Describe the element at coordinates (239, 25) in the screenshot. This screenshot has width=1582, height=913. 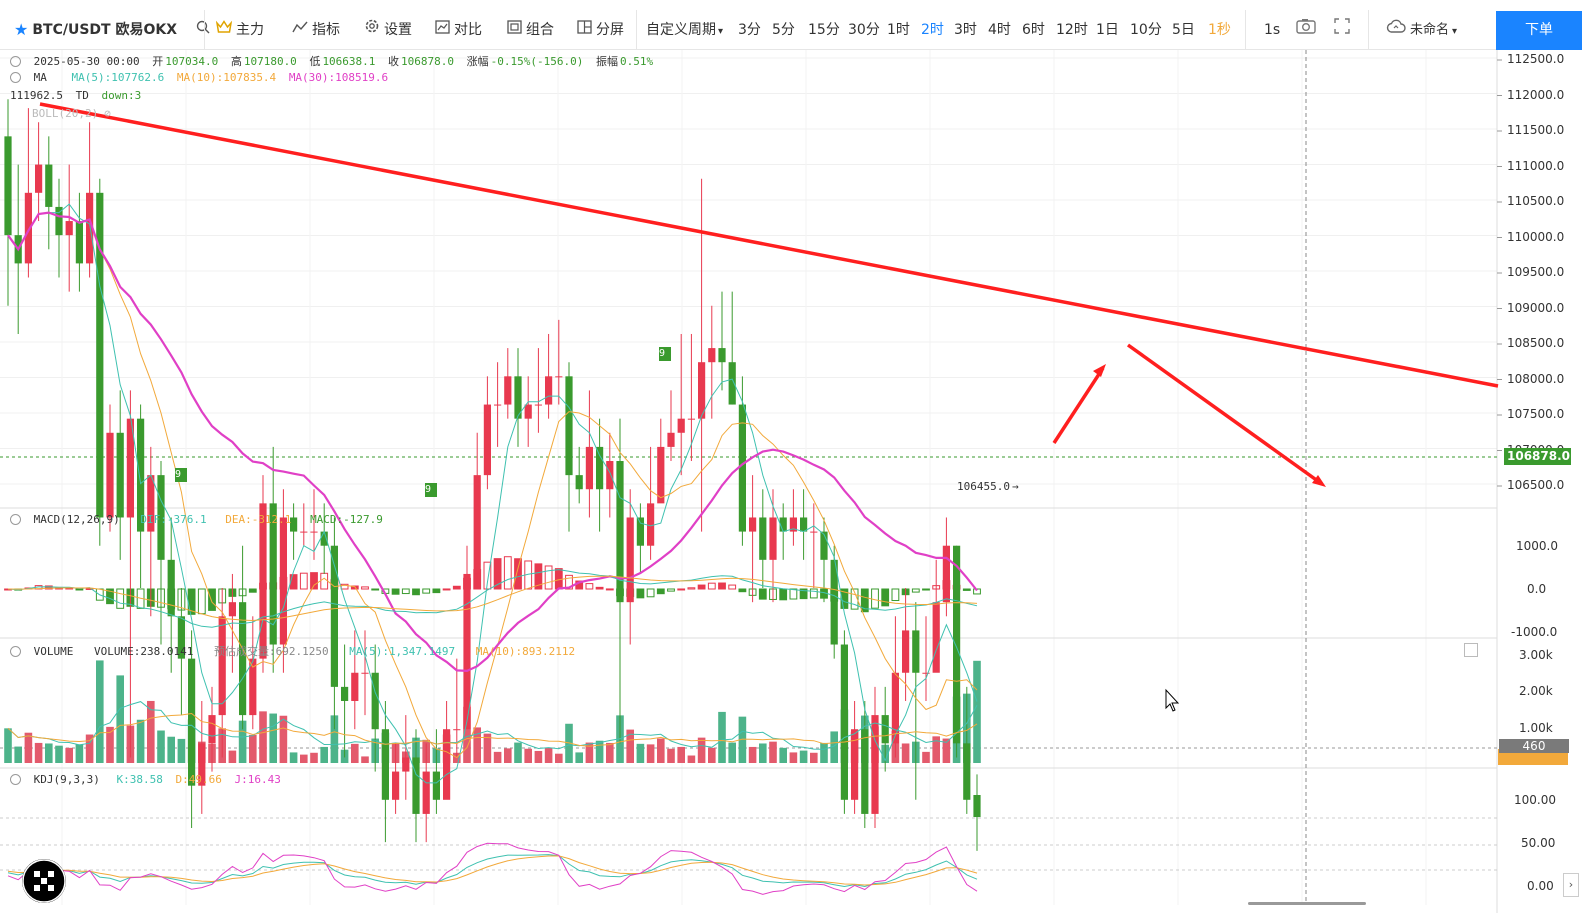
I see `main-force-button: 主力` at that location.